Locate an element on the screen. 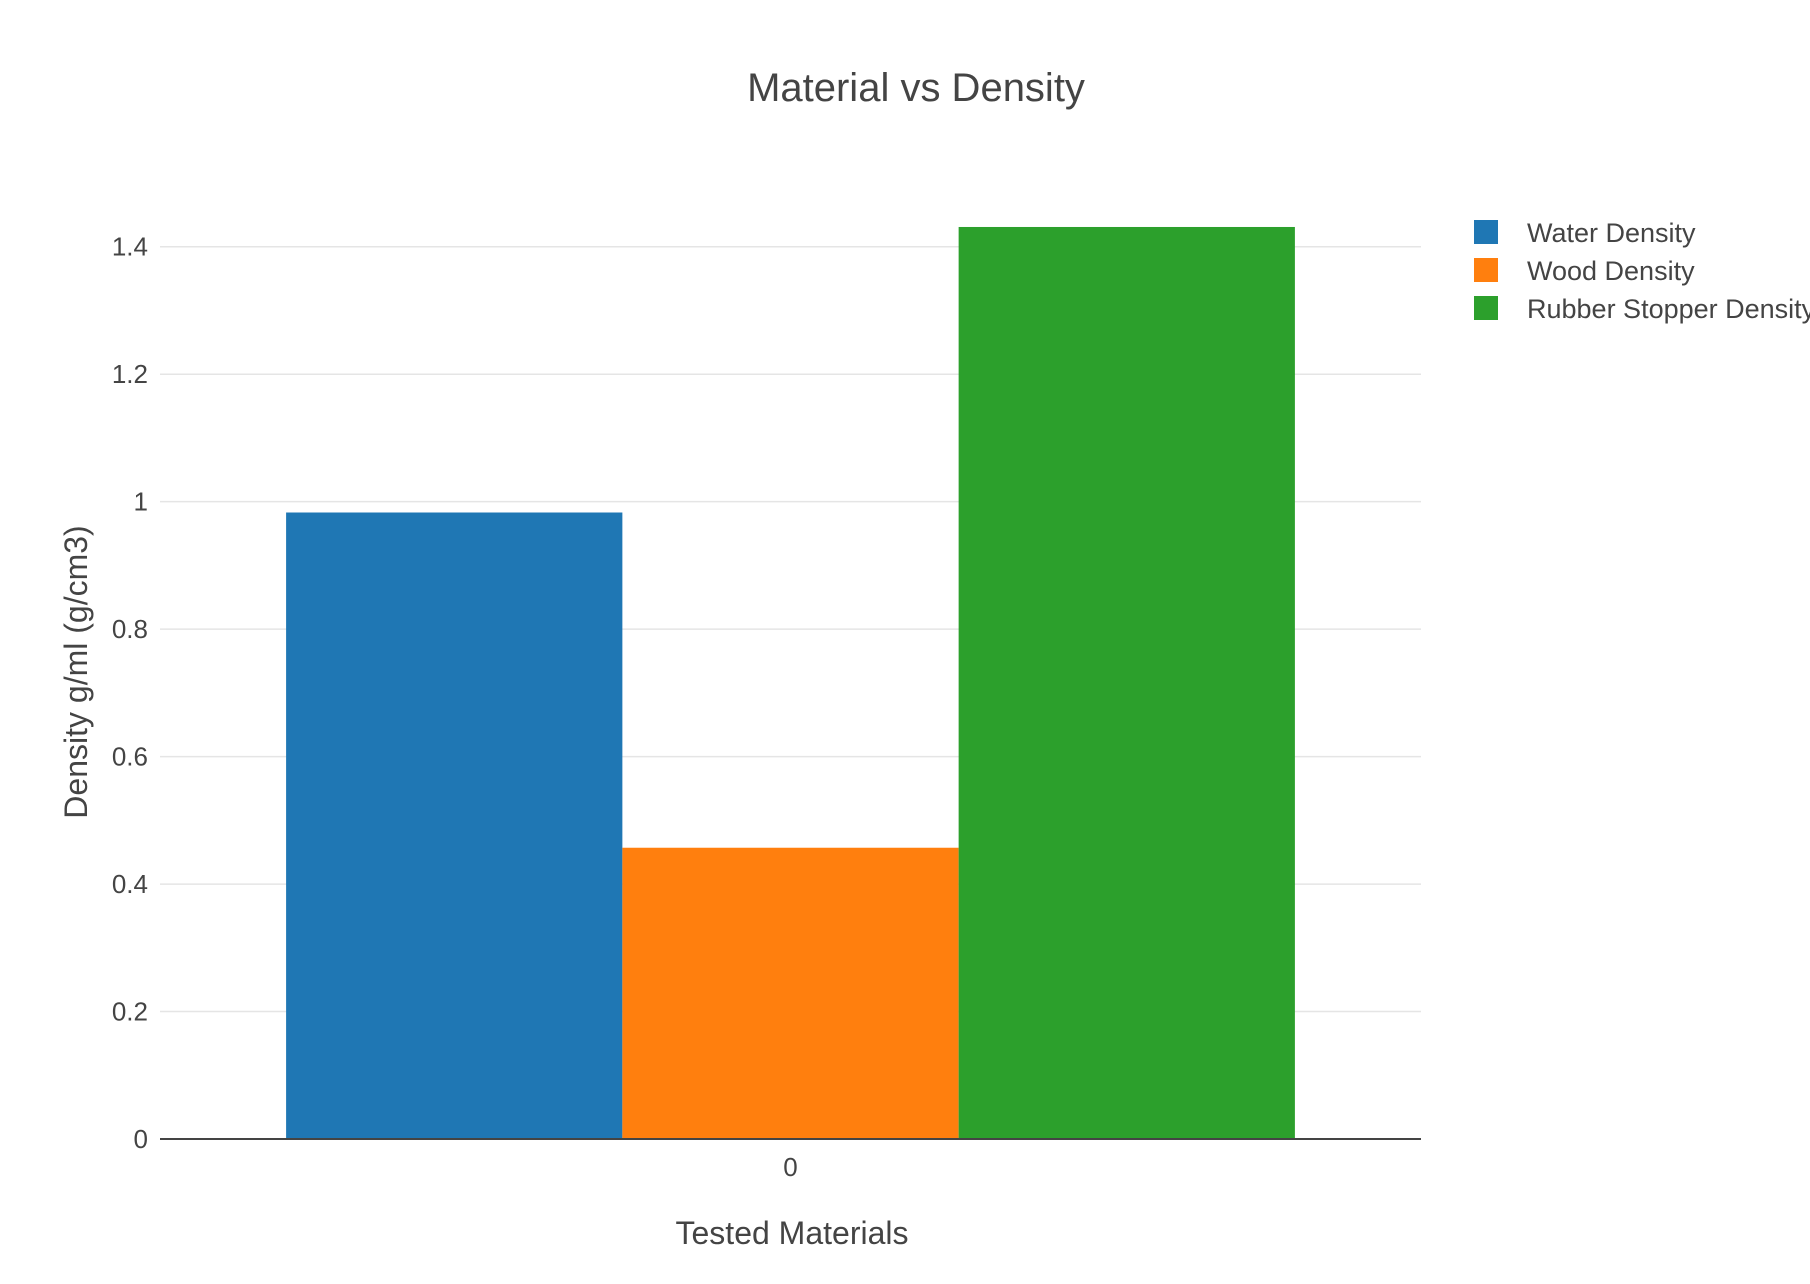 The height and width of the screenshot is (1284, 1810). bar-wood-density is located at coordinates (790, 993).